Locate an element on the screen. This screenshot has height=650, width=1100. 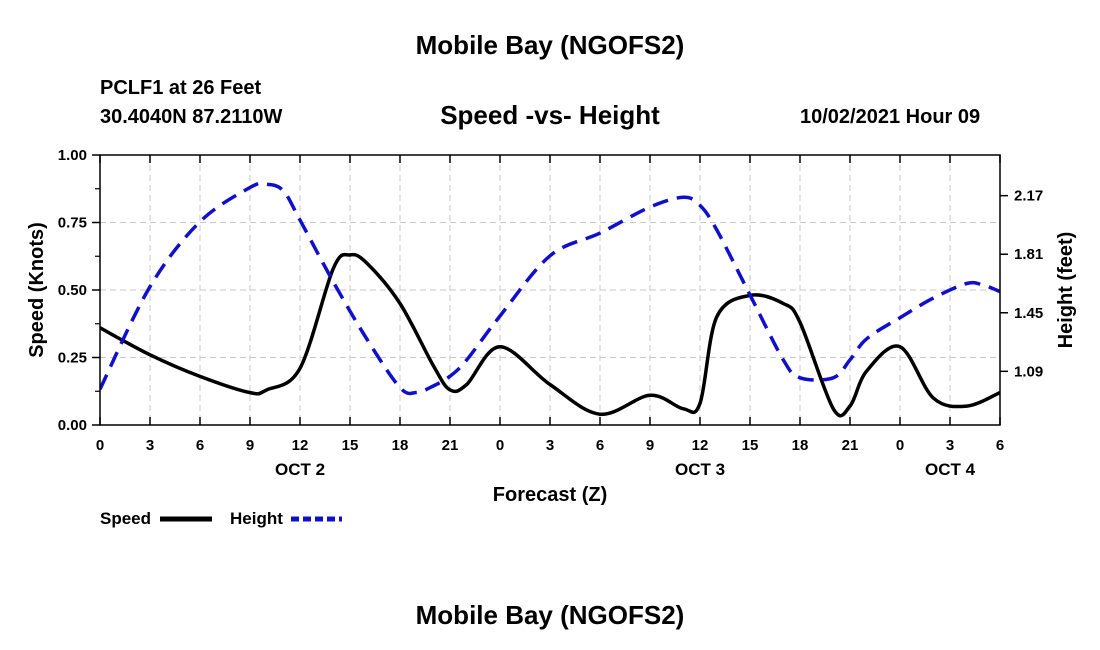
station-coordinates: 30.4040N 87.2110W is located at coordinates (191, 117).